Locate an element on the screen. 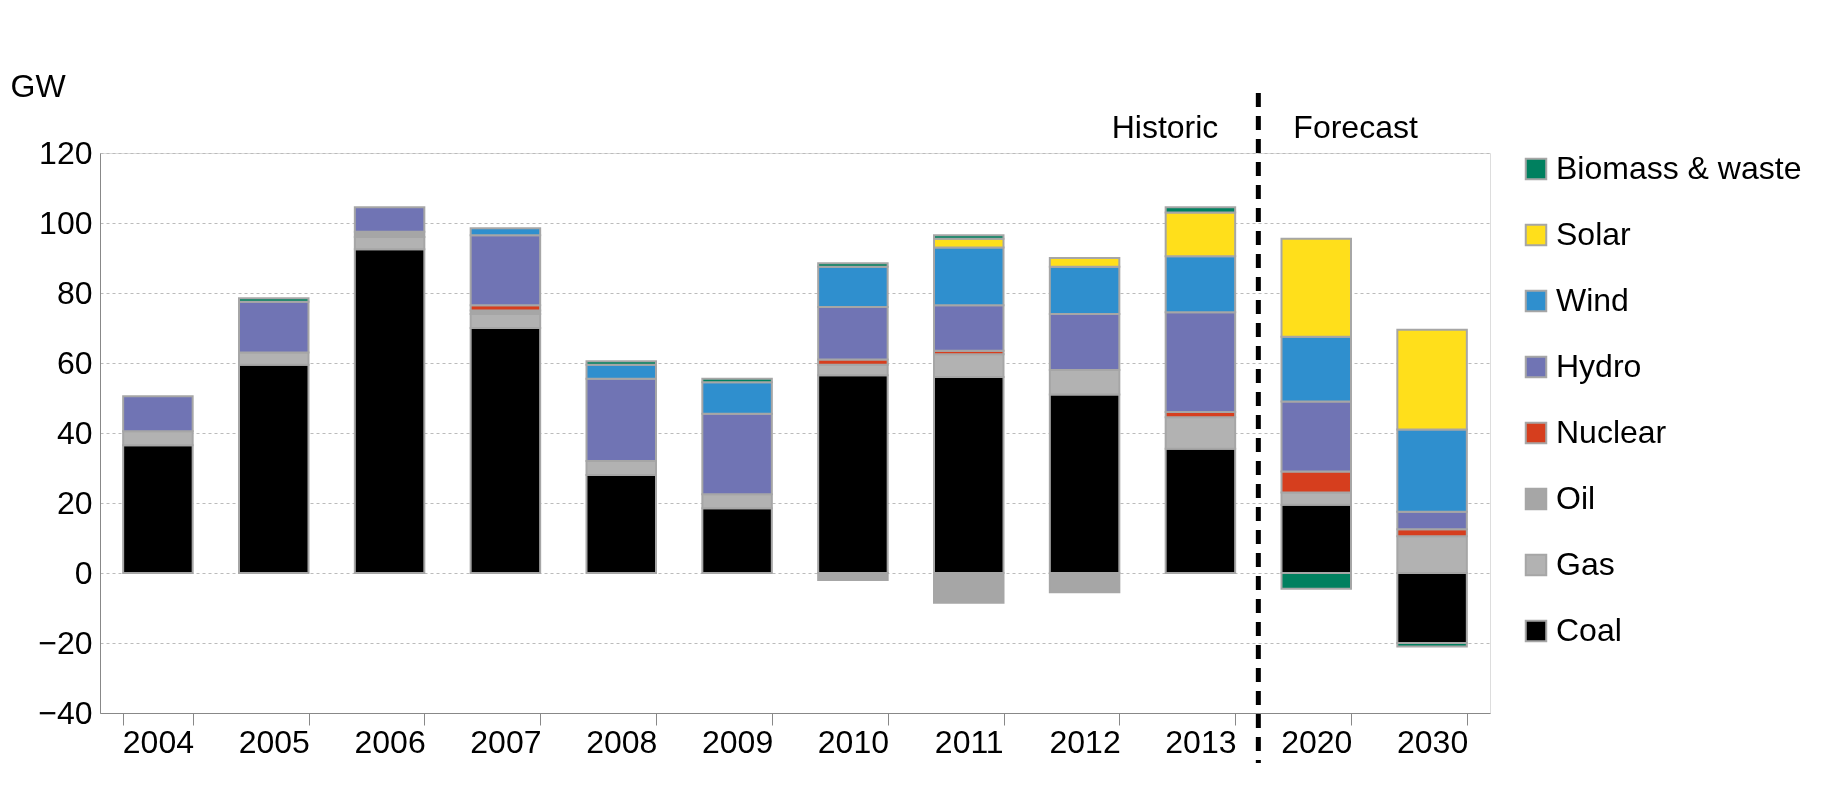  legend-label: Coal is located at coordinates (1589, 630).